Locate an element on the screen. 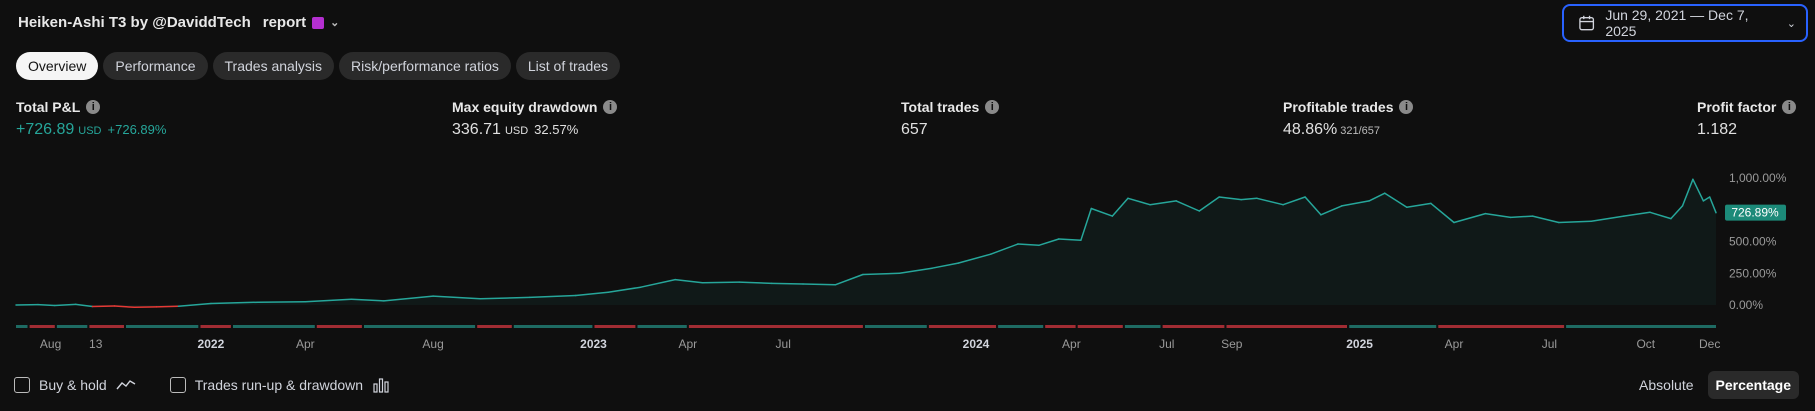  y-tick-label: 1,000.00% is located at coordinates (1758, 178).